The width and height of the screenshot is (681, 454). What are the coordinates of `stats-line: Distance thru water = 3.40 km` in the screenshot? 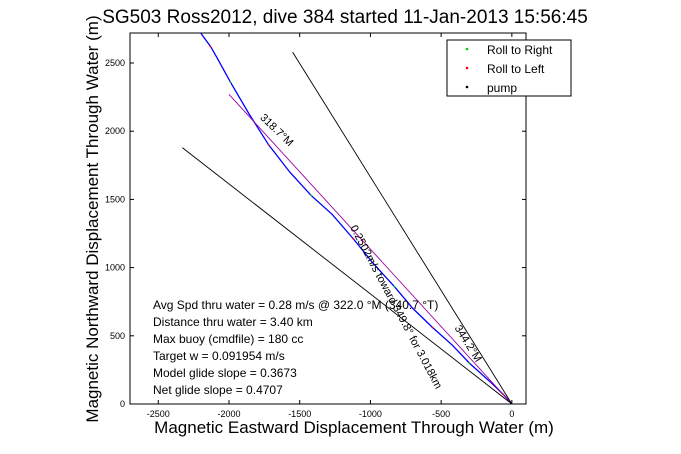 It's located at (233, 322).